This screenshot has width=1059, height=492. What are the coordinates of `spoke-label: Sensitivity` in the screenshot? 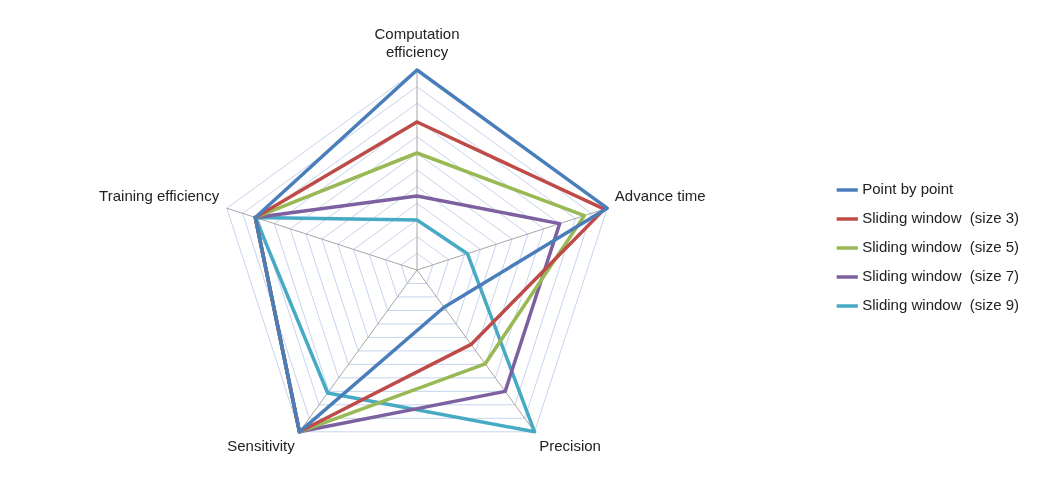 It's located at (261, 446).